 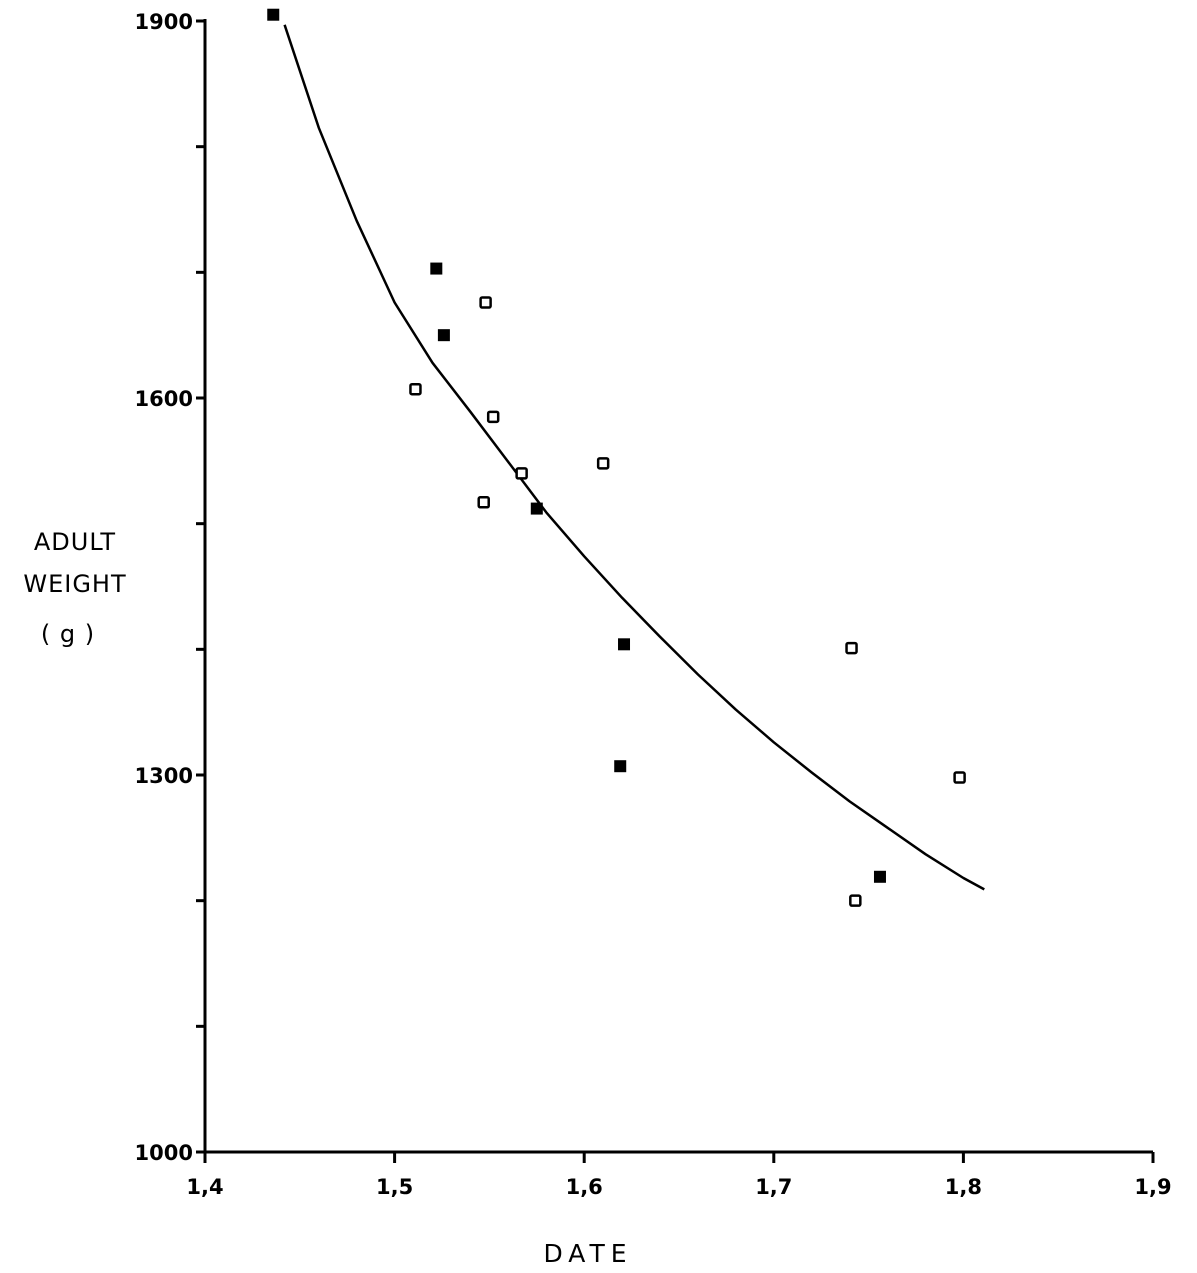 I want to click on y-tick-label: 1900, so click(x=164, y=22).